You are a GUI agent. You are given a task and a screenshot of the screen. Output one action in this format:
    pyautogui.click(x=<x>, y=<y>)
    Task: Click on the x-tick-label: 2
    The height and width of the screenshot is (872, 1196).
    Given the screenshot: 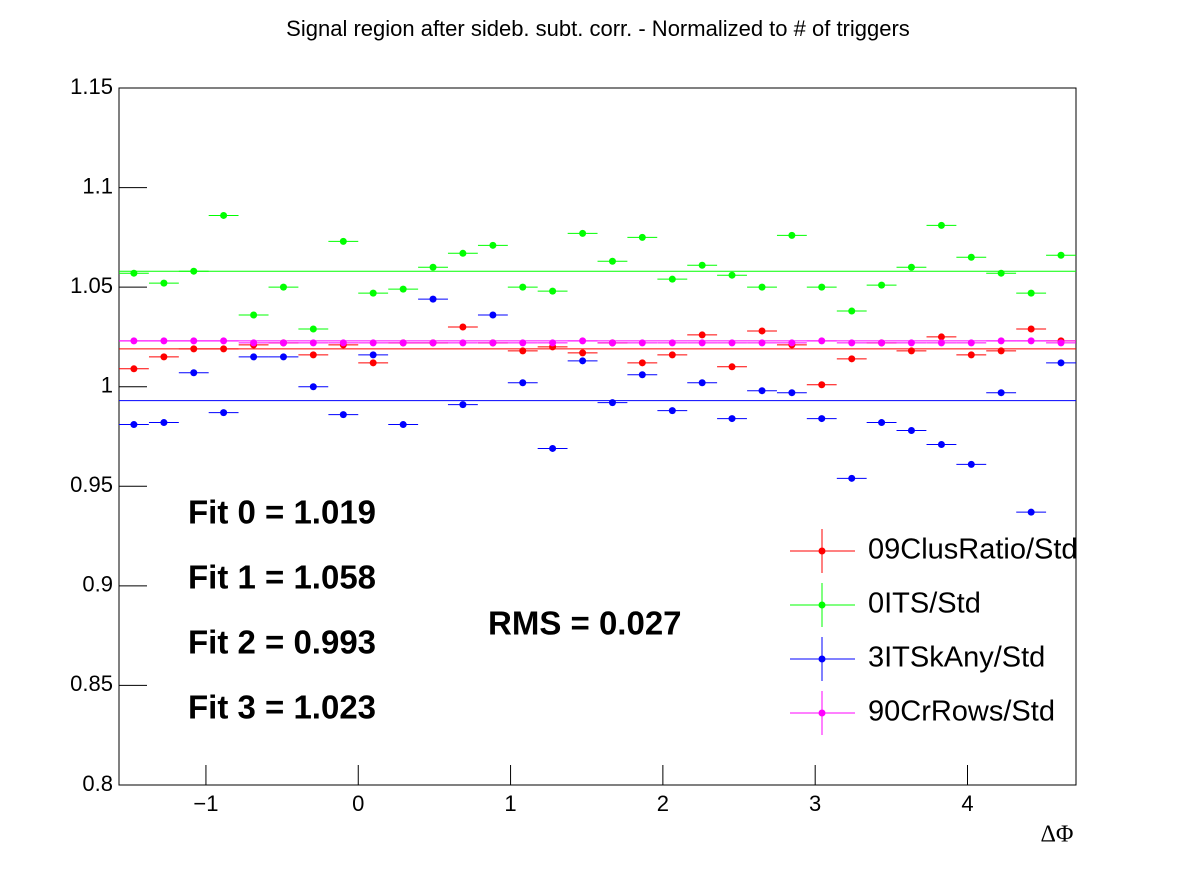 What is the action you would take?
    pyautogui.click(x=663, y=803)
    